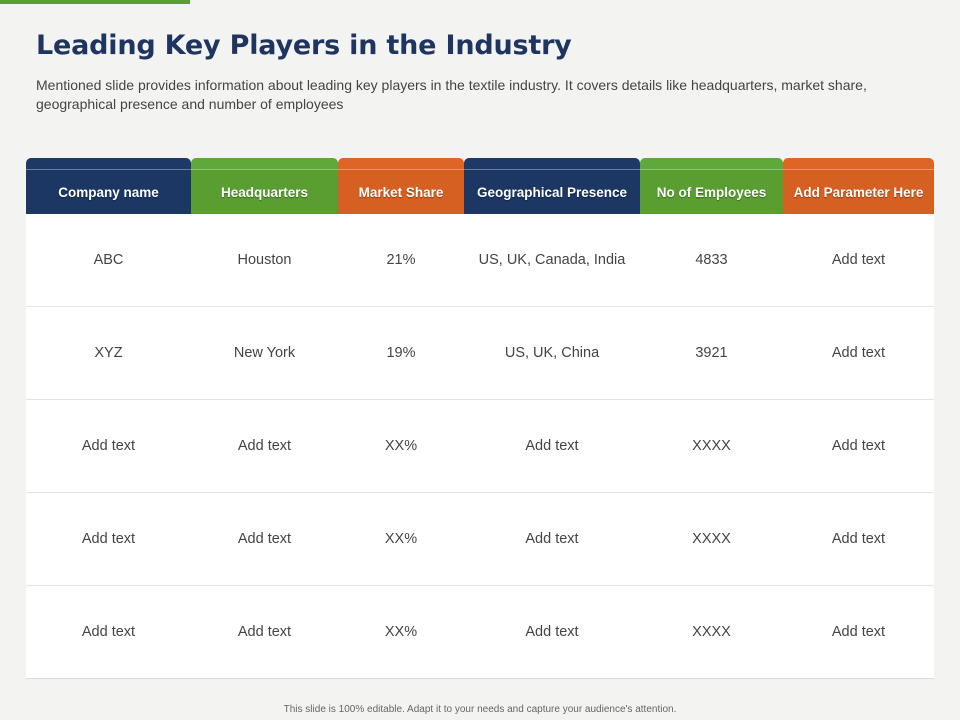 The image size is (960, 720). What do you see at coordinates (95, 2) in the screenshot?
I see `top-accent-bar` at bounding box center [95, 2].